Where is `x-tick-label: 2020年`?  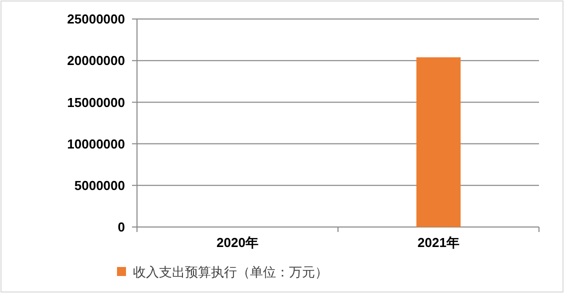 x-tick-label: 2020年 is located at coordinates (237, 242).